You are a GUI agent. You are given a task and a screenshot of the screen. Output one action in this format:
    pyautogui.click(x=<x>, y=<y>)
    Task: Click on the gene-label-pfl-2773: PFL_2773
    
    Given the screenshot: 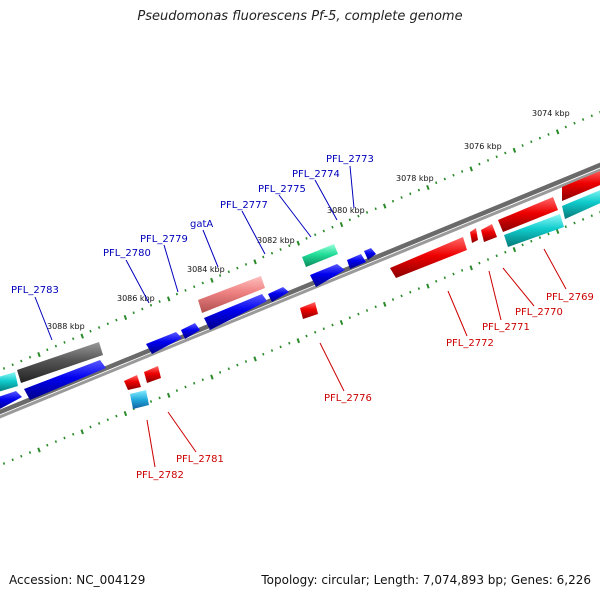 What is the action you would take?
    pyautogui.click(x=350, y=159)
    